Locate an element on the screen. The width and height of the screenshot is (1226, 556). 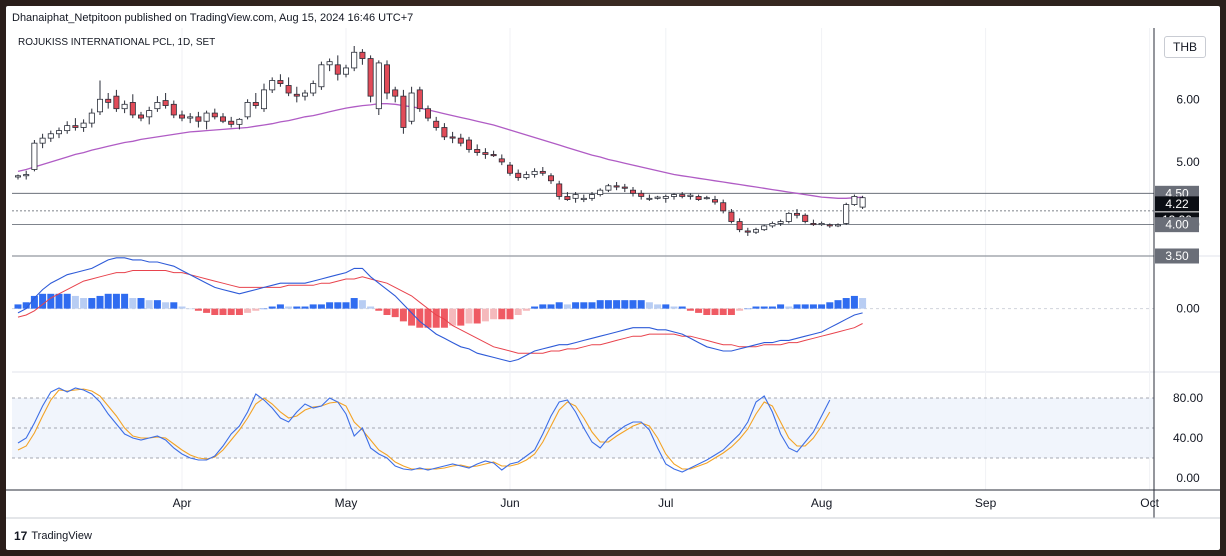
stochastic-k-line is located at coordinates (424, 430).